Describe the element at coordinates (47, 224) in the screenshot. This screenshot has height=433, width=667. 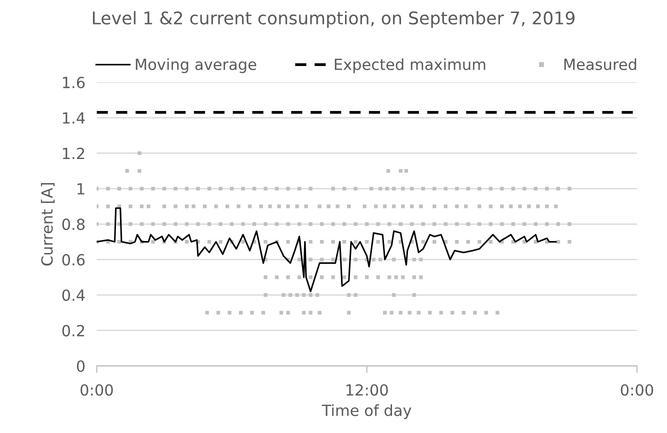
I see `y-axis-title: Current [A]` at that location.